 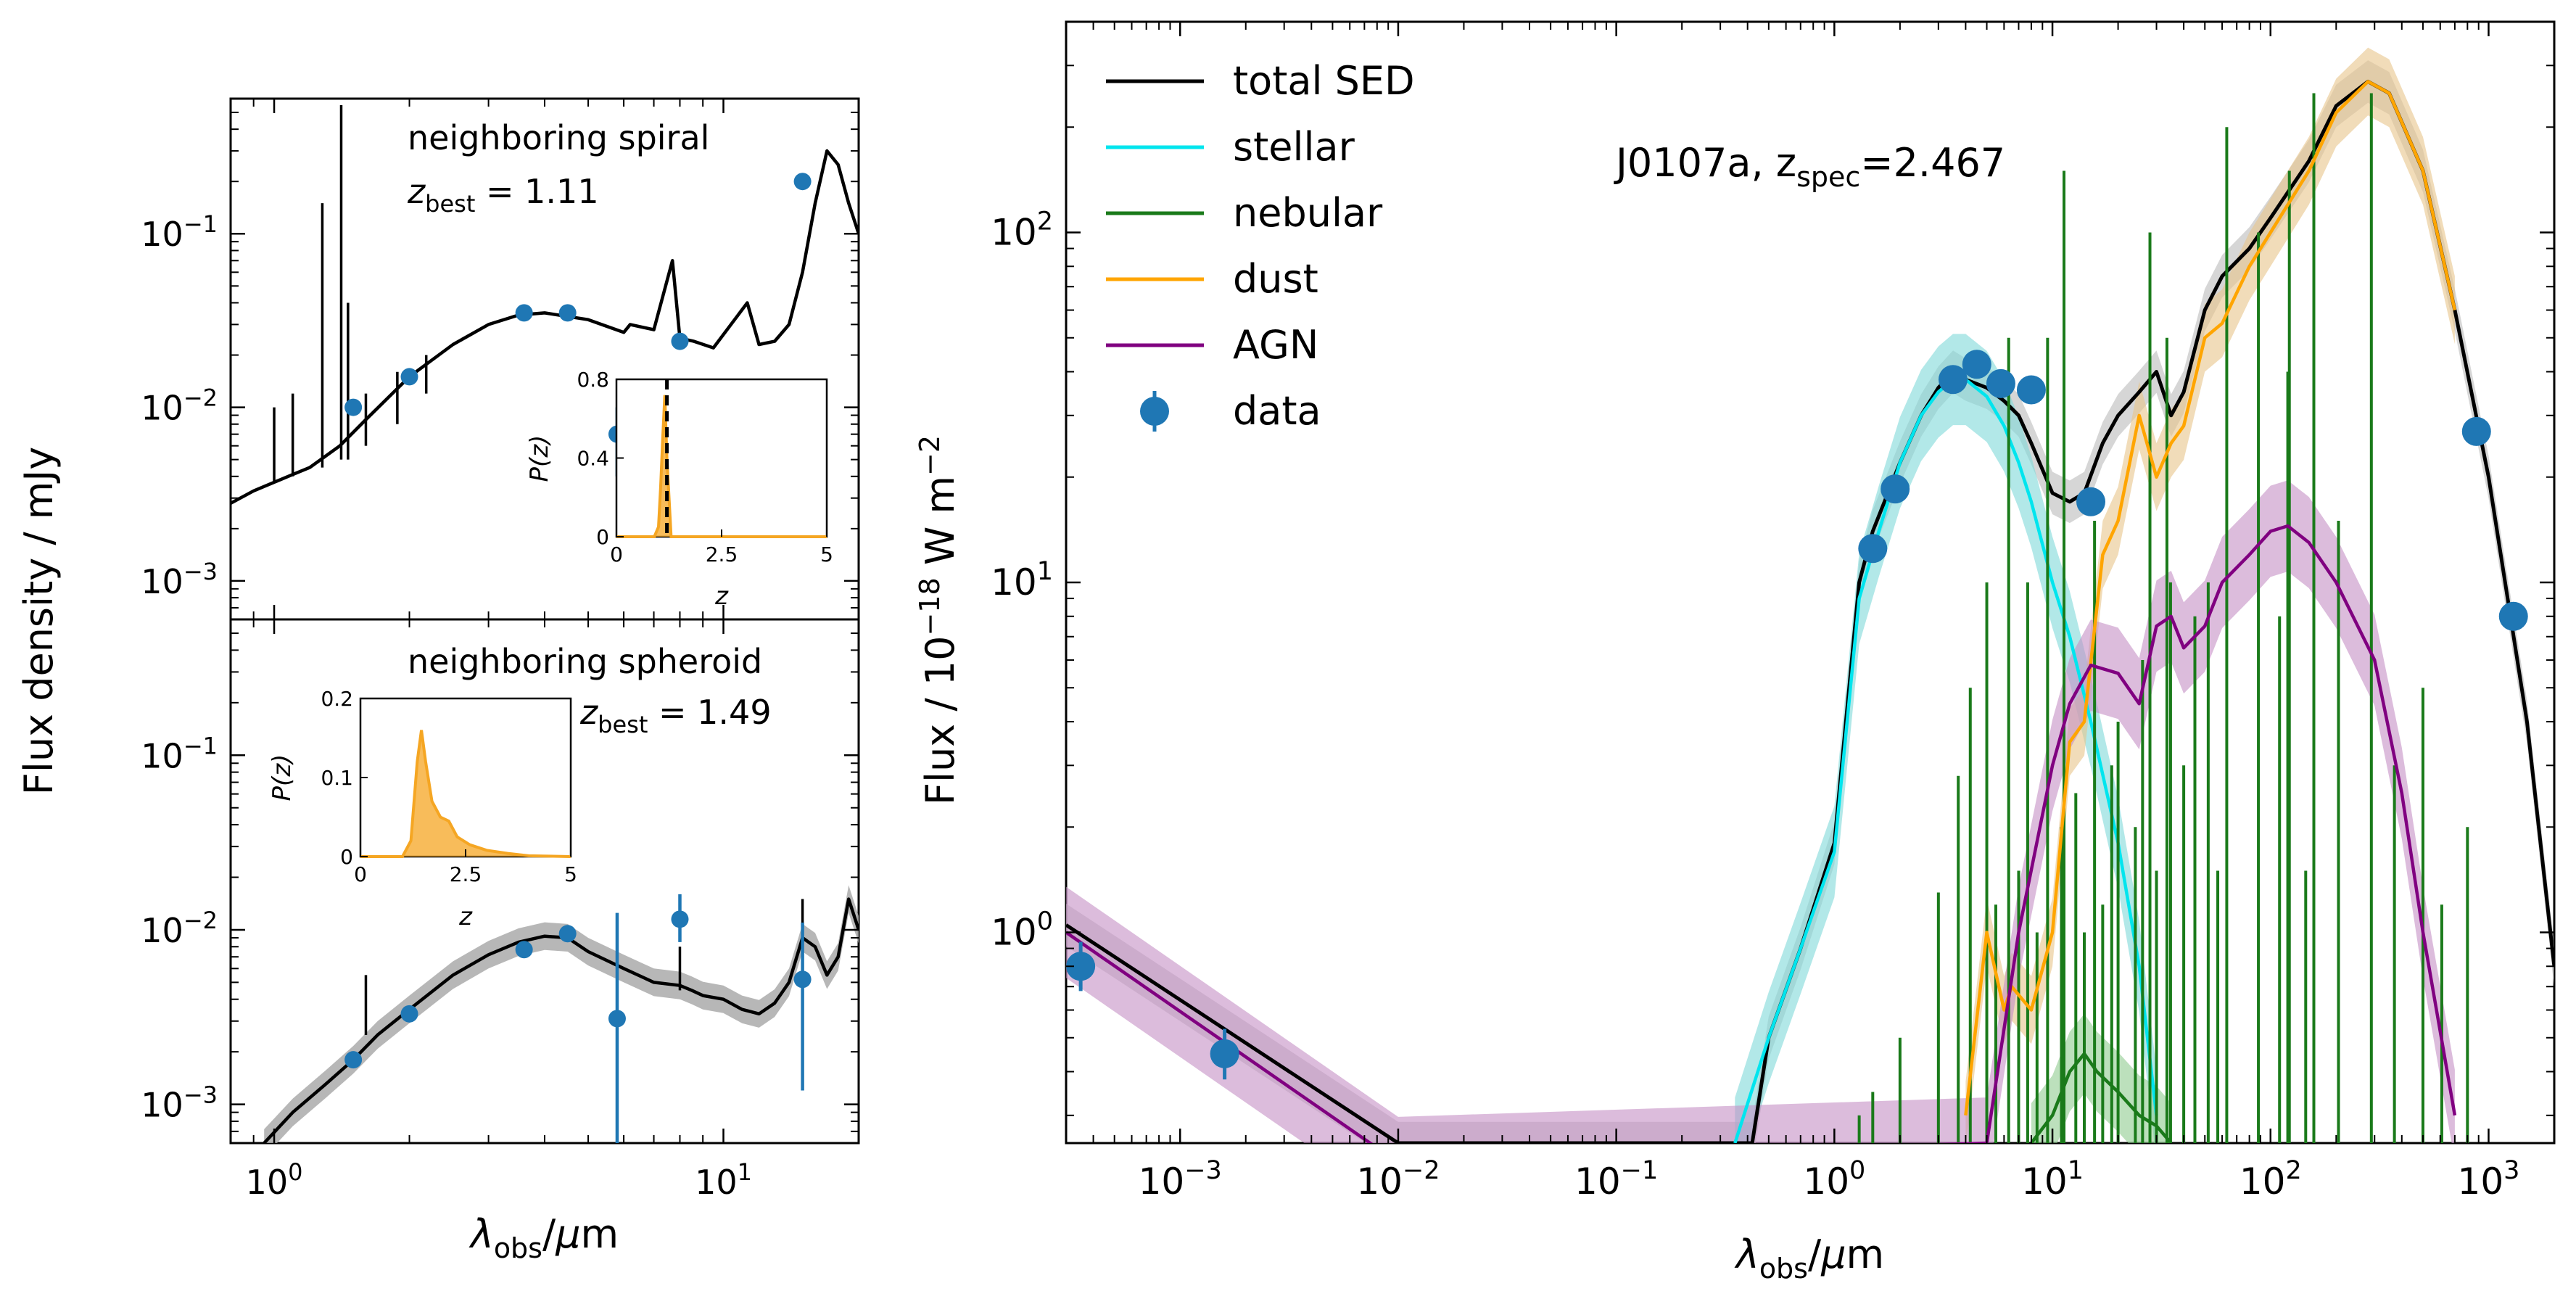 I want to click on legend: total SED stellar nebular dust AGN data, so click(x=1260, y=246).